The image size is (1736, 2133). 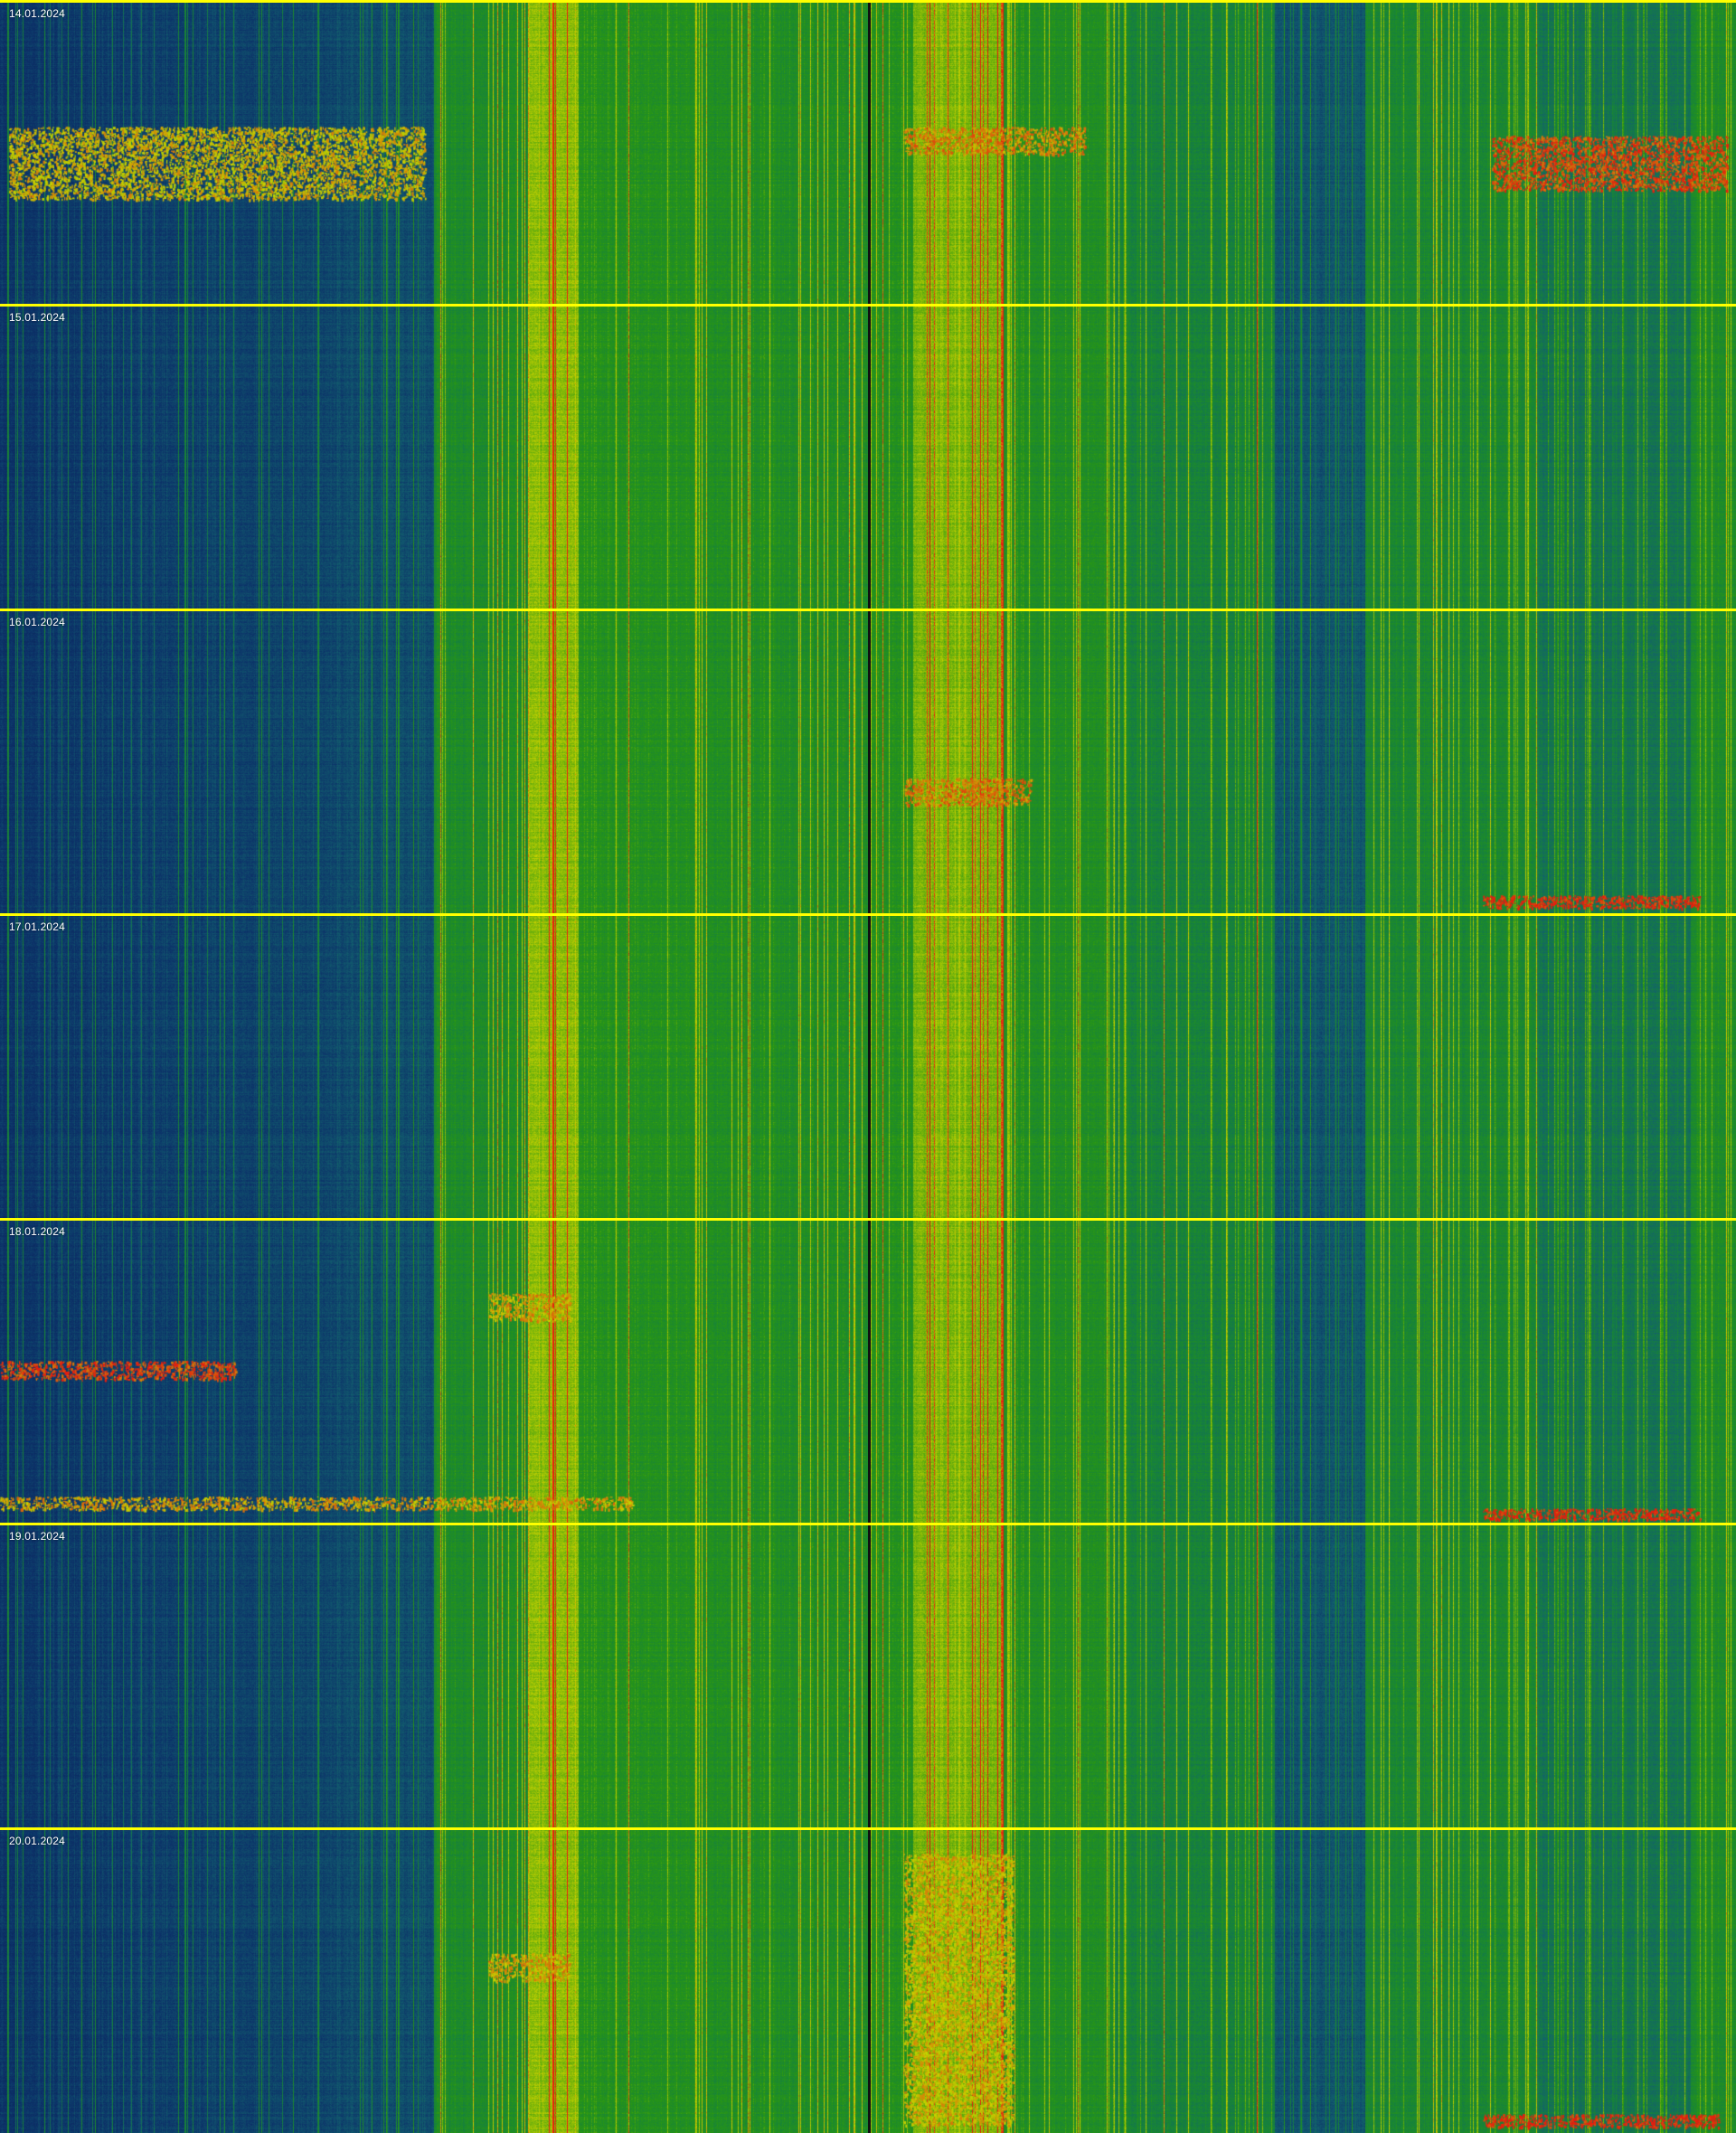 I want to click on center-divider, so click(x=870, y=1066).